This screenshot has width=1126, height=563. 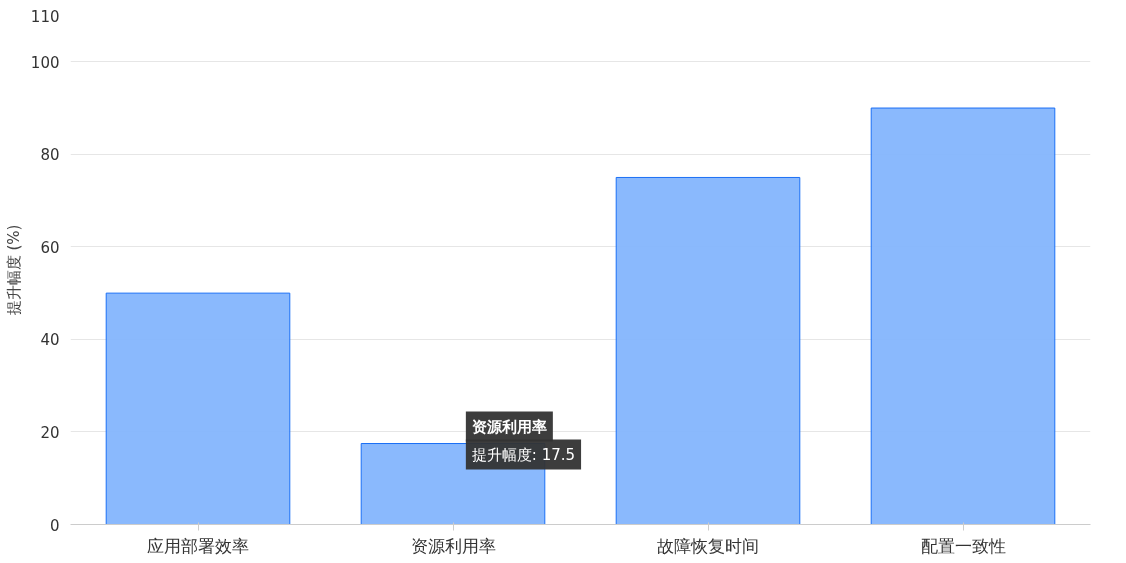 I want to click on x-tick-label: 配置一致性, so click(x=963, y=545).